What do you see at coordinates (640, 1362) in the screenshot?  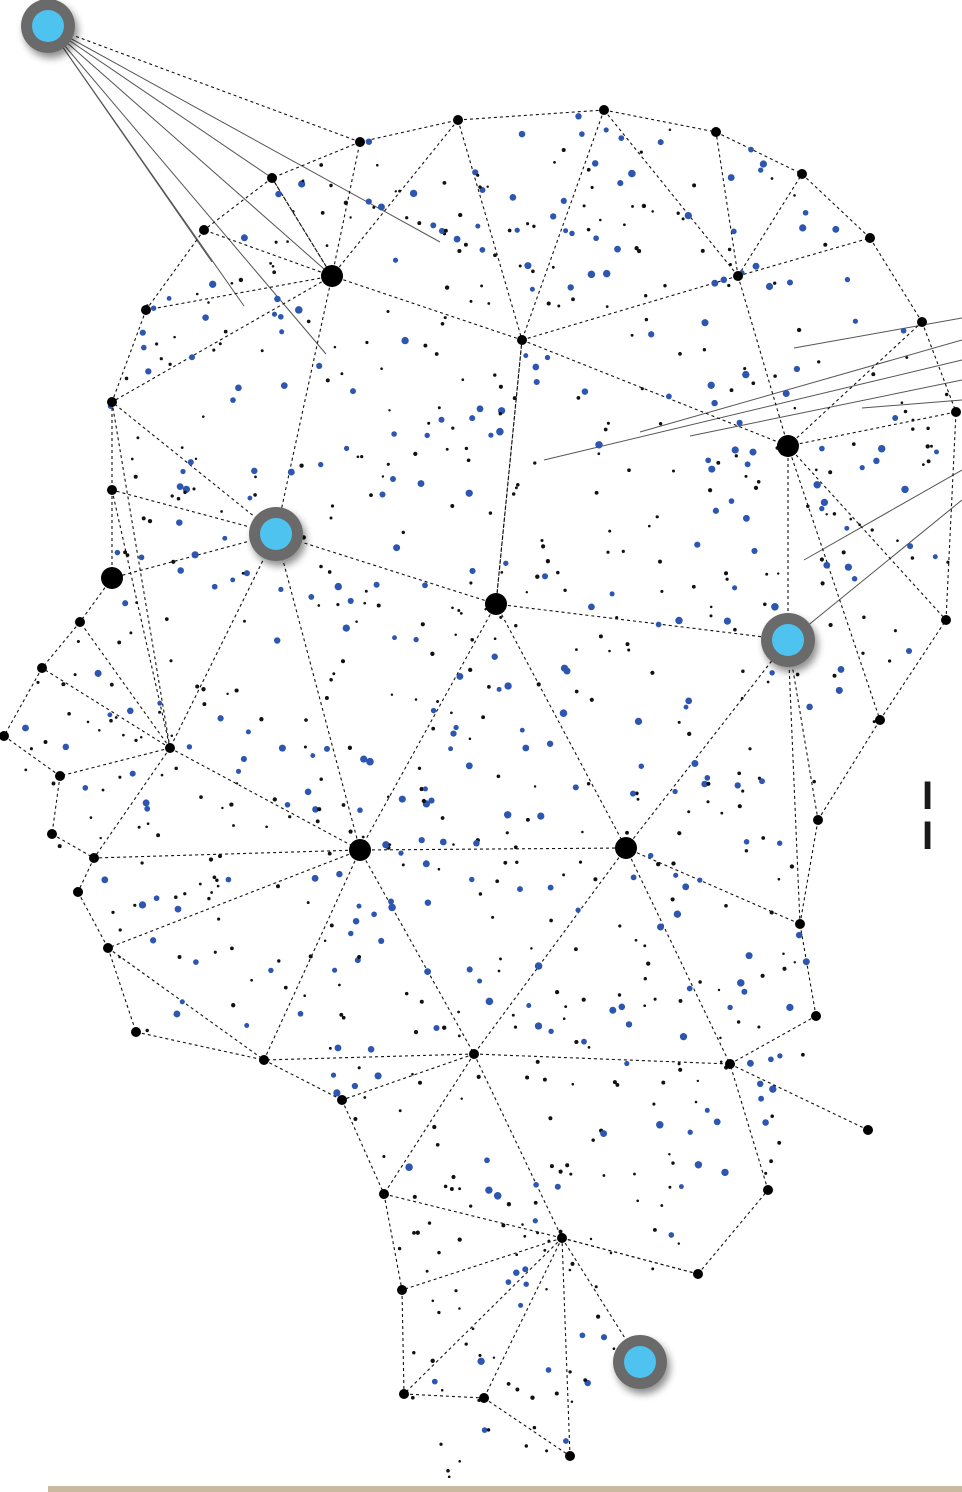 I see `glowing-node` at bounding box center [640, 1362].